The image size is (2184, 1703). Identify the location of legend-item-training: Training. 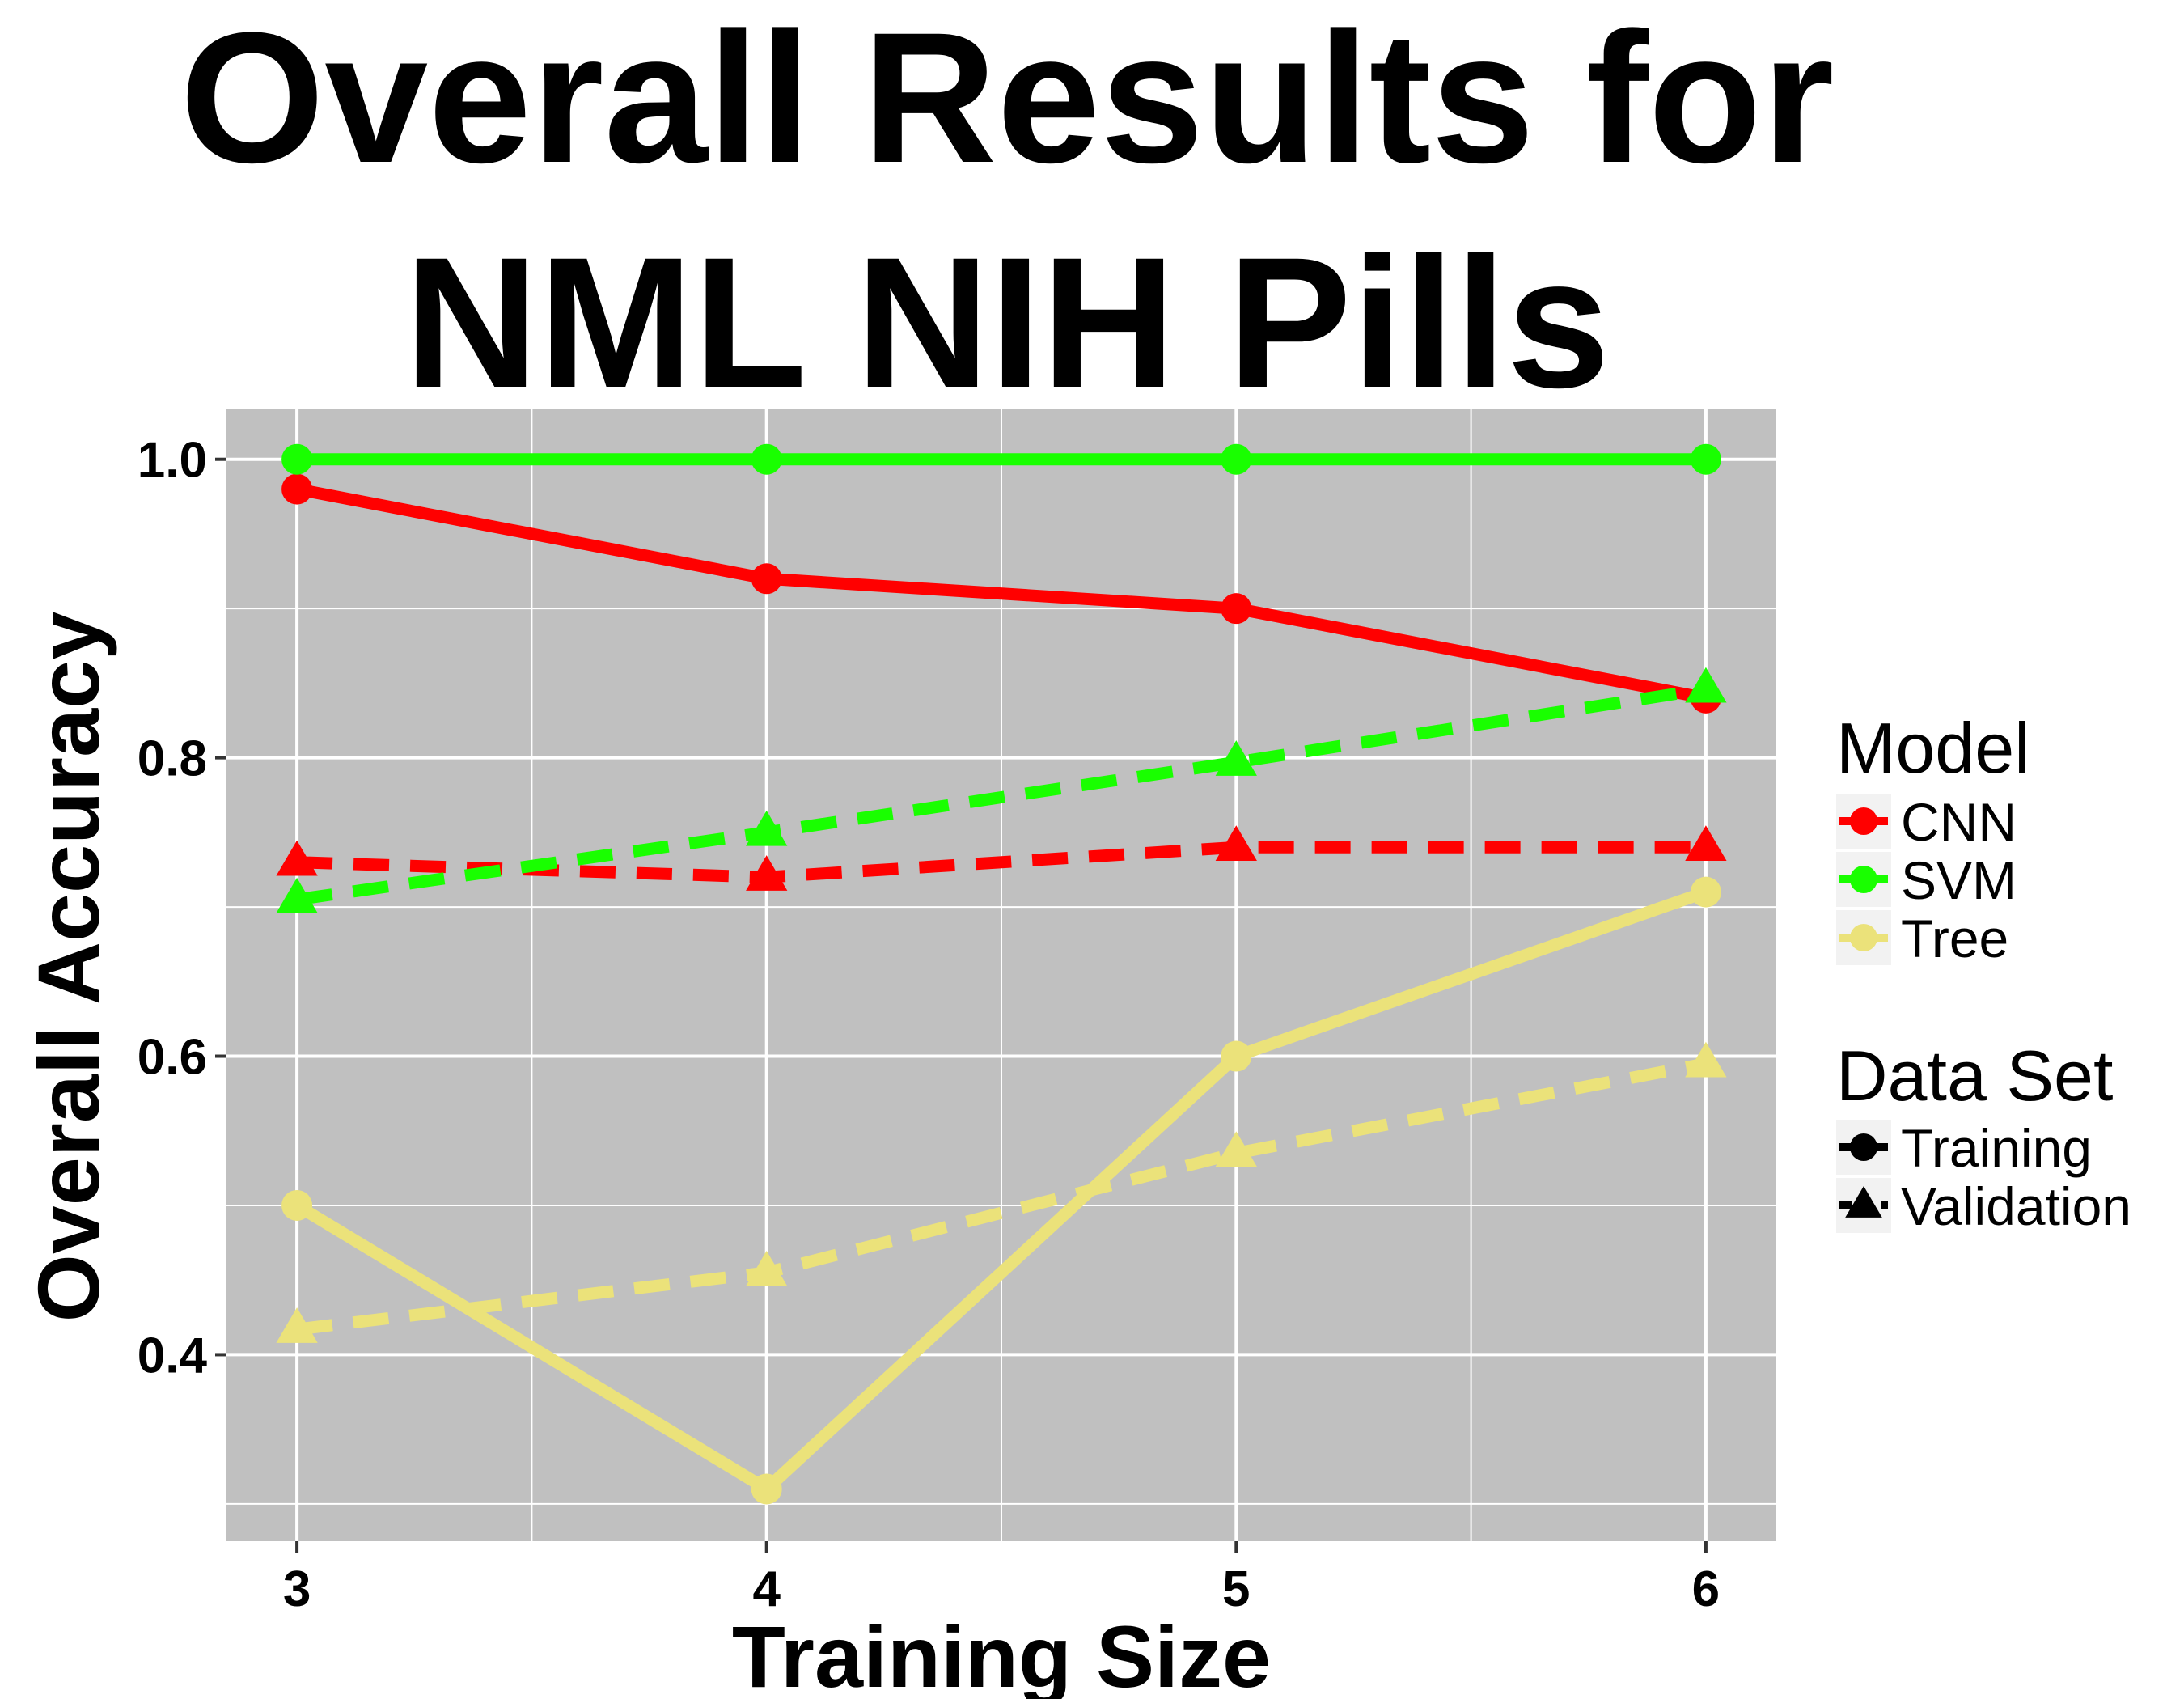
(1964, 1148).